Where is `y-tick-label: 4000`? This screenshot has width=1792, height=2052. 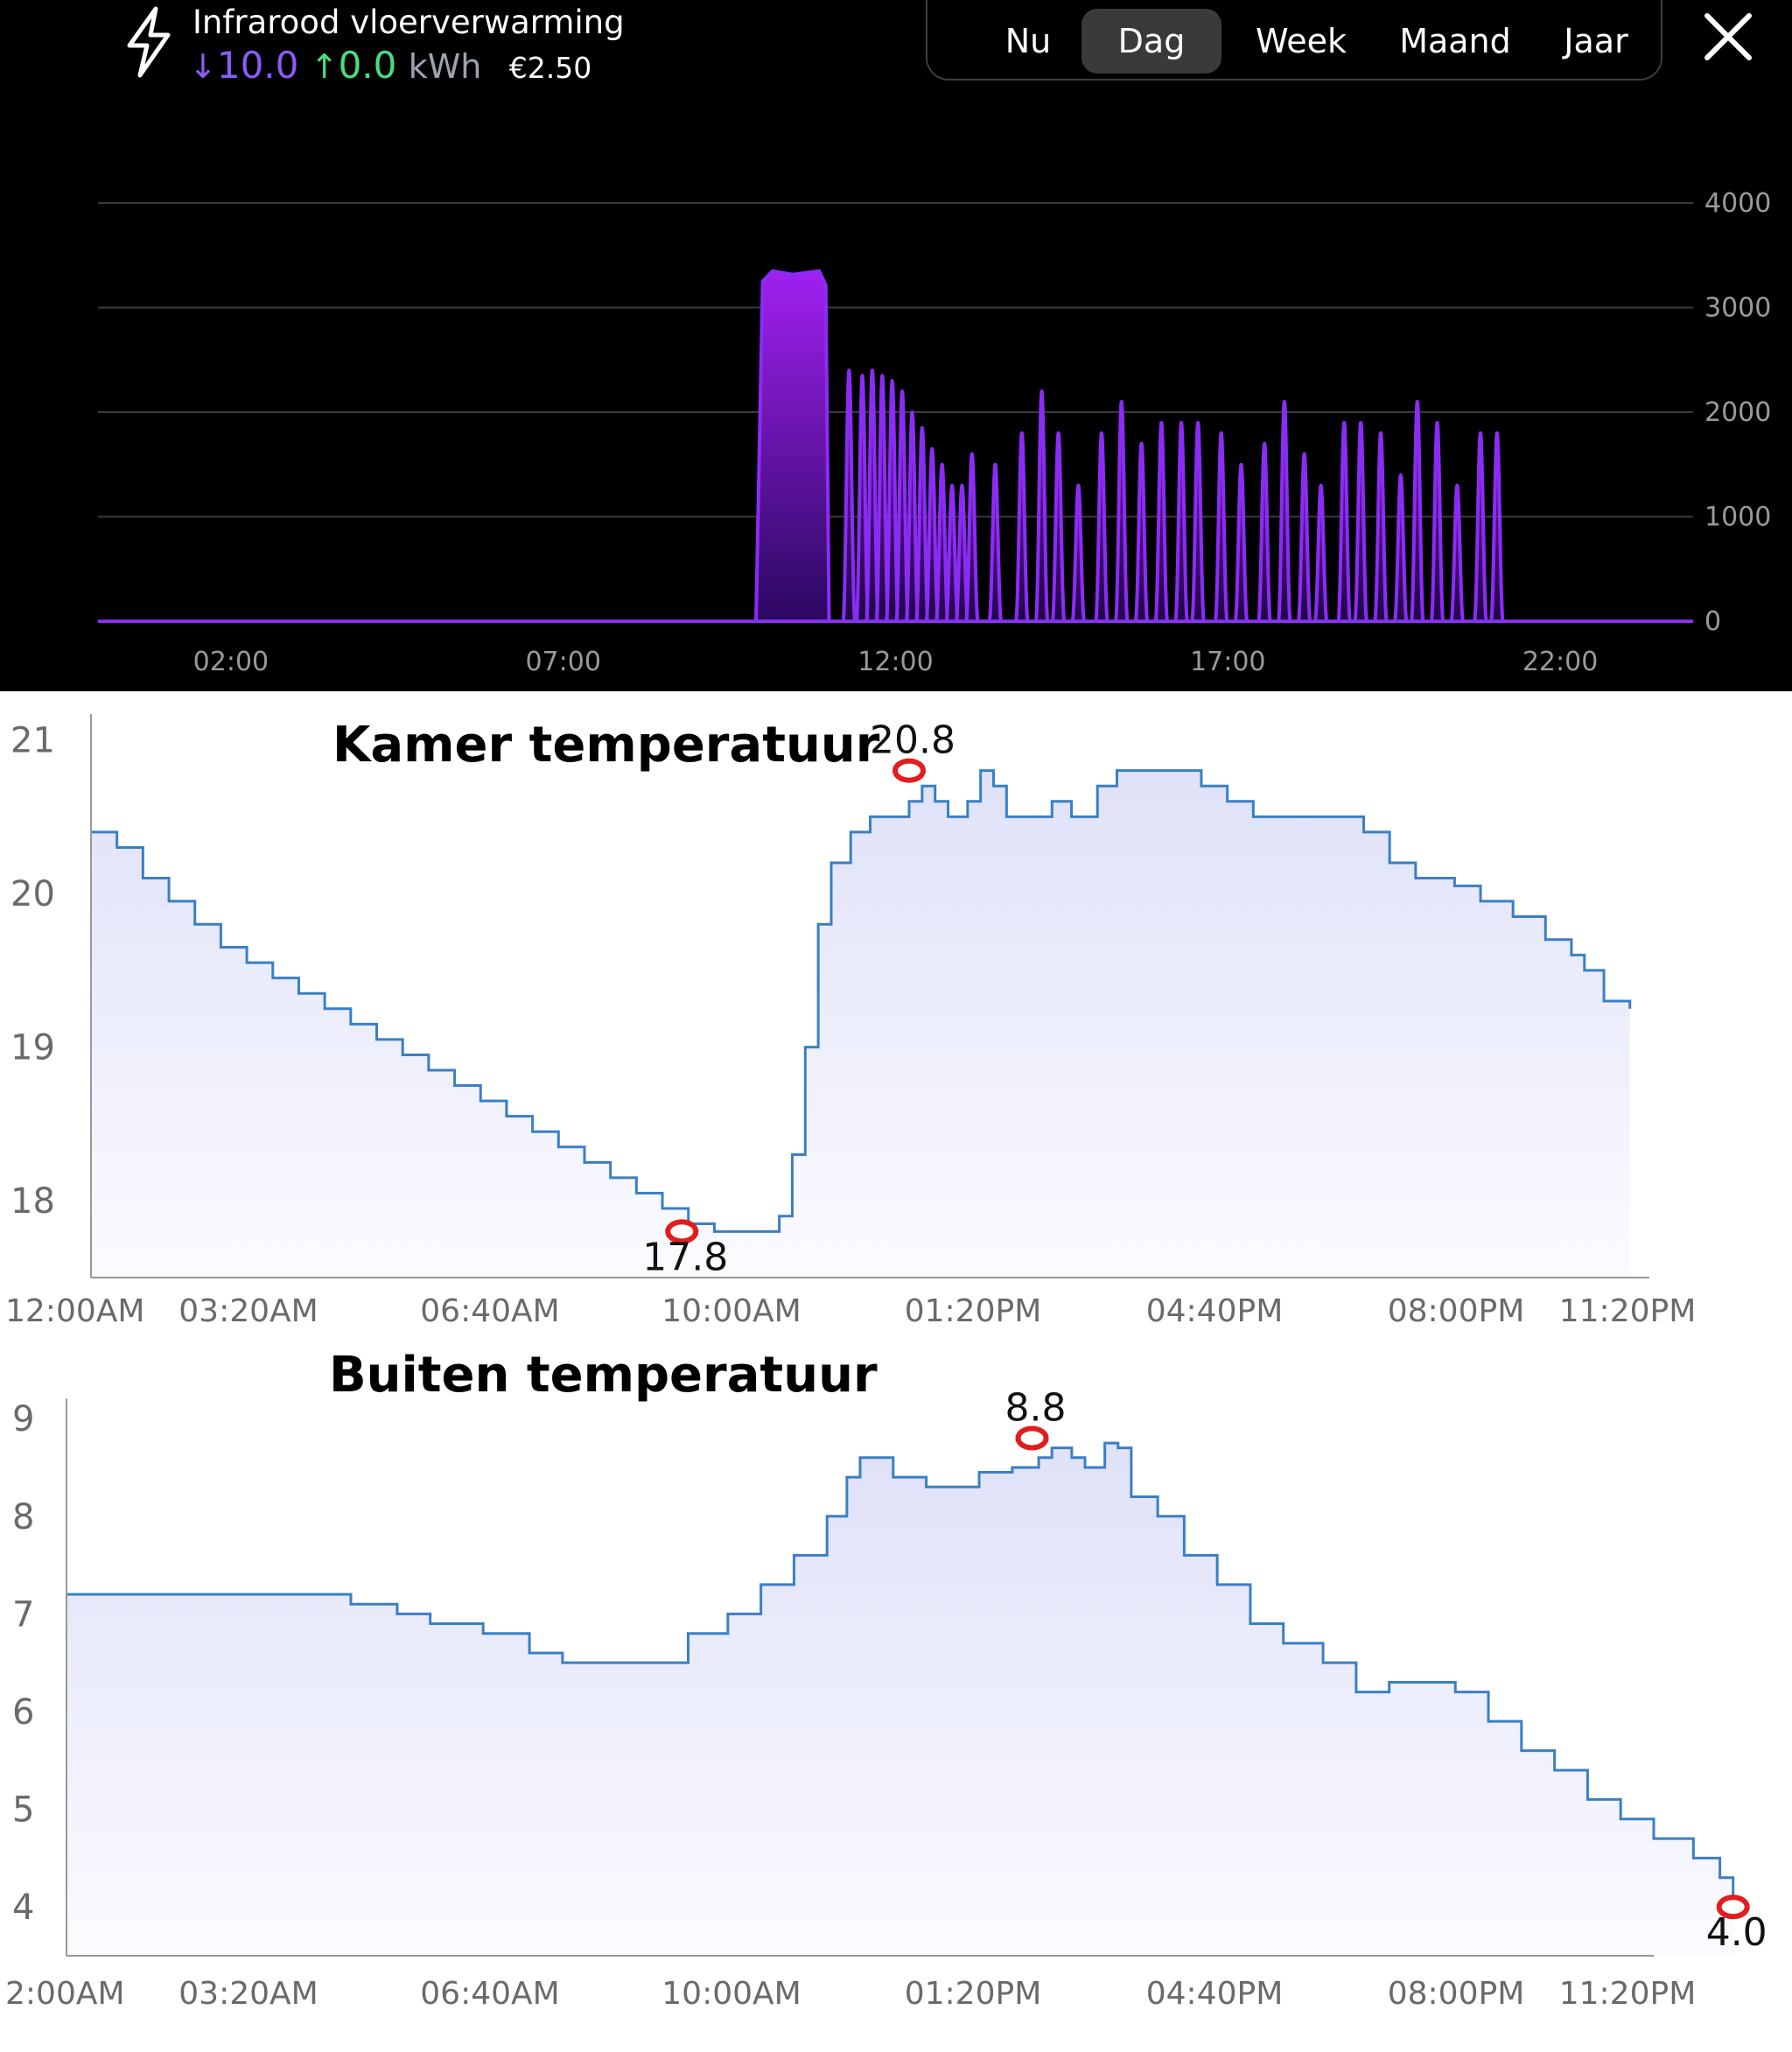 y-tick-label: 4000 is located at coordinates (1737, 204).